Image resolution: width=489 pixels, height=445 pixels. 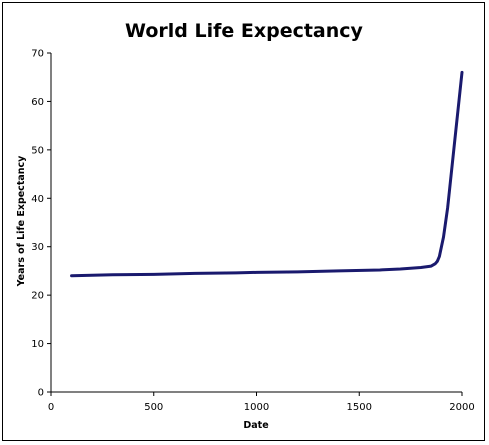 What do you see at coordinates (37, 102) in the screenshot?
I see `y-tick-label: 60` at bounding box center [37, 102].